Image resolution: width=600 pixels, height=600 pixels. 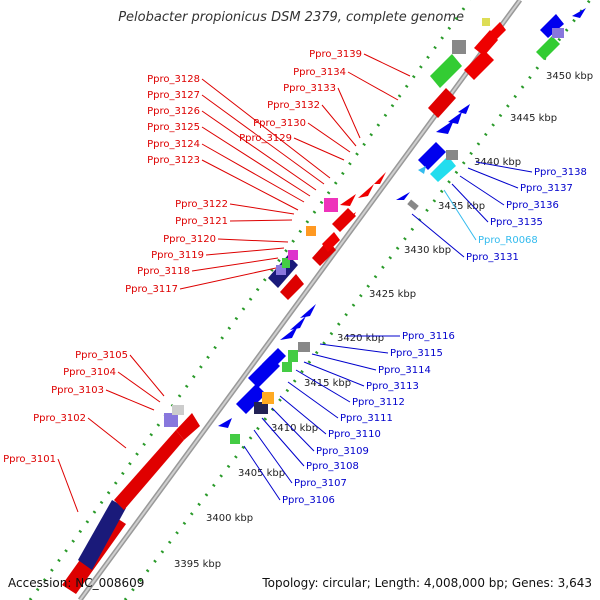 I want to click on gene-label-right: Ppro_3115, so click(x=416, y=353).